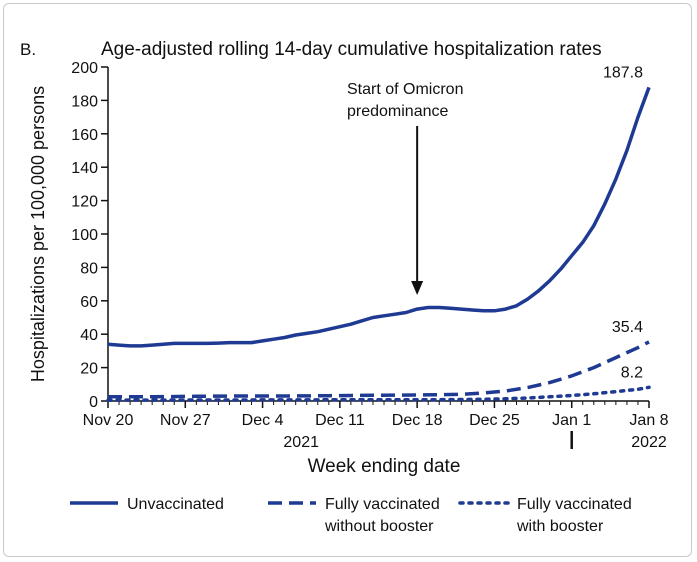 The width and height of the screenshot is (697, 562). What do you see at coordinates (84, 68) in the screenshot?
I see `y-tick-label: 200` at bounding box center [84, 68].